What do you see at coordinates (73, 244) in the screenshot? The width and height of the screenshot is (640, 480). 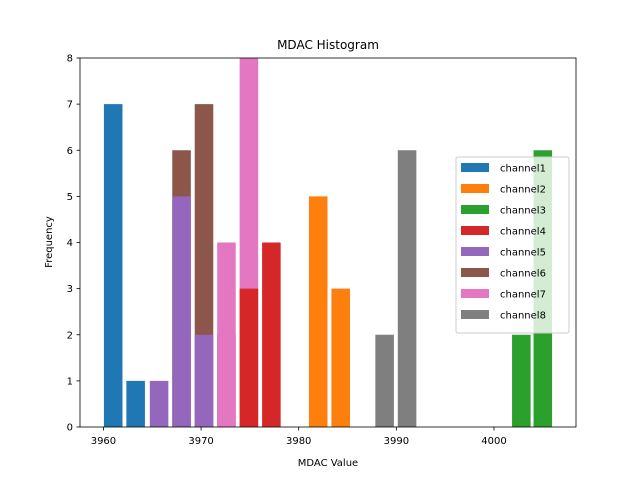 I see `y-axis-ticks: 0 1 2 3 4 5 6 7 8` at bounding box center [73, 244].